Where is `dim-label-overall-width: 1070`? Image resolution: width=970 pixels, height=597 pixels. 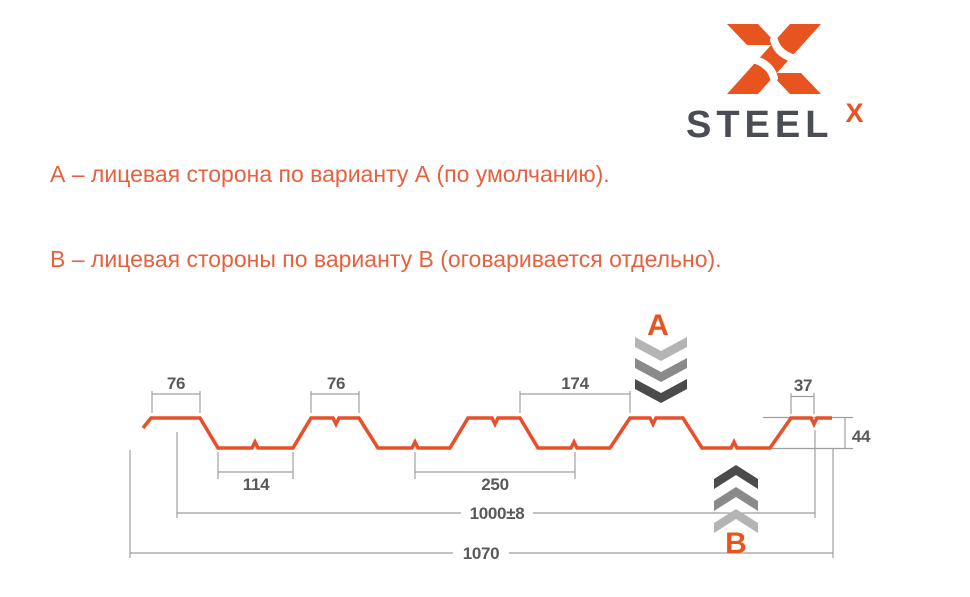
dim-label-overall-width: 1070 is located at coordinates (481, 553).